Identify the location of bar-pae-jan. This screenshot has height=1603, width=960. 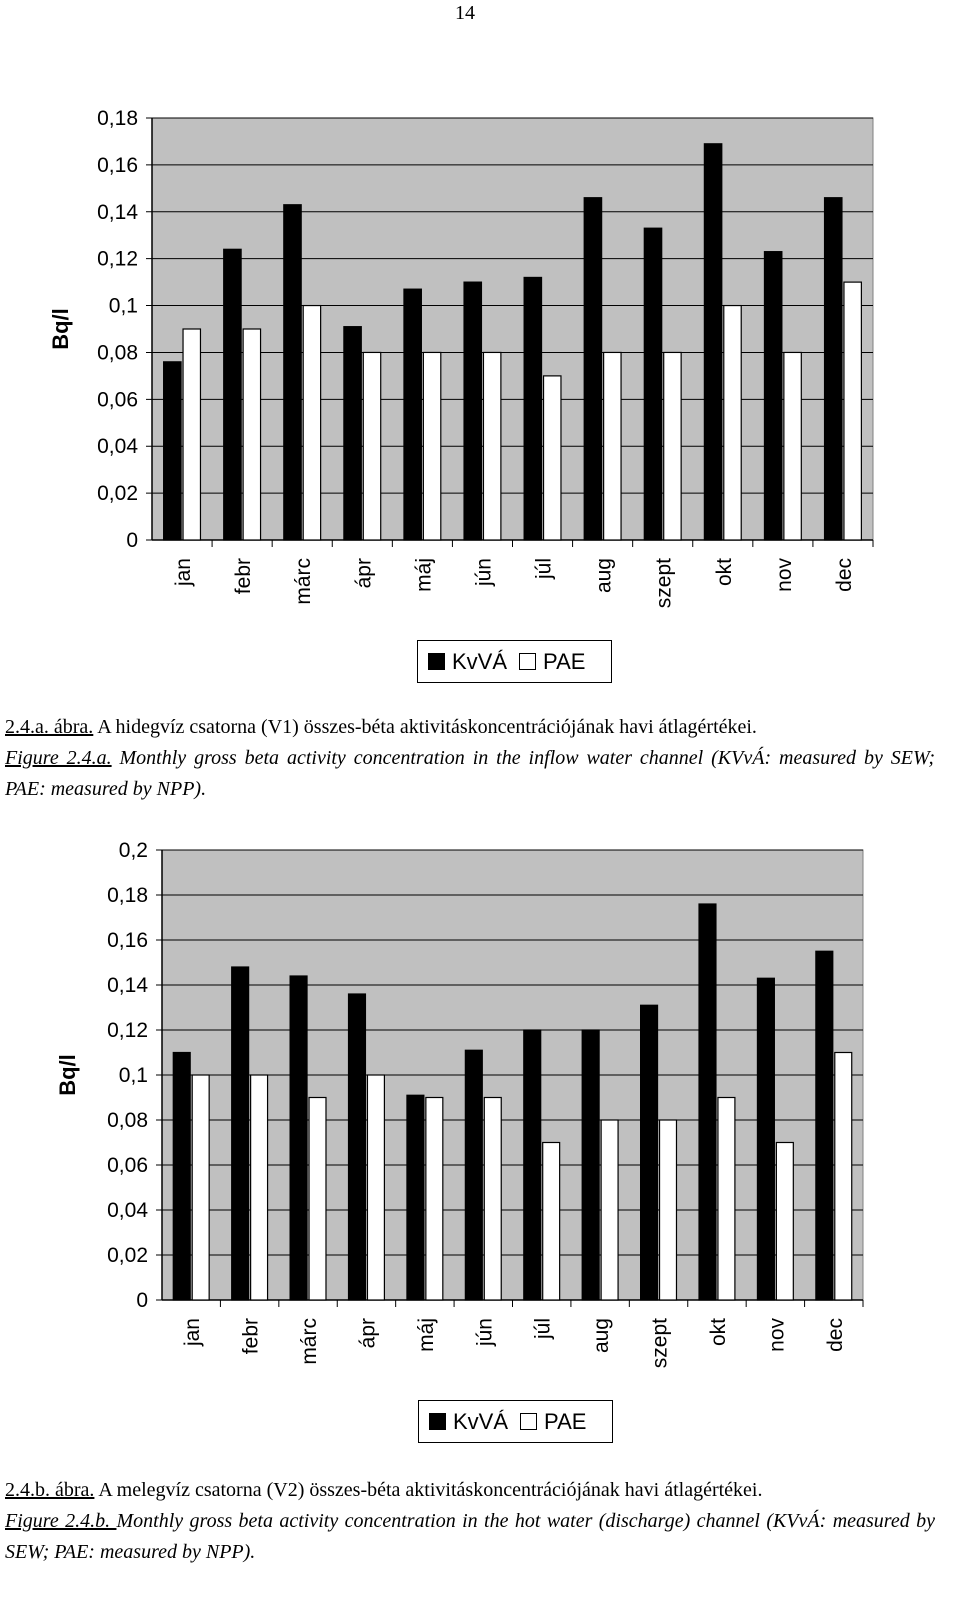
(200, 1187).